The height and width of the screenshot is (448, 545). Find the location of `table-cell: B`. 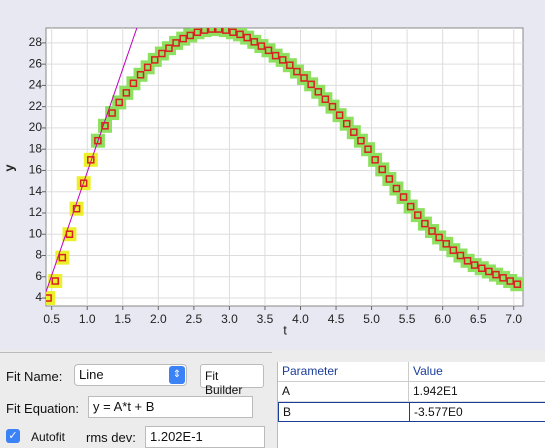

table-cell: B is located at coordinates (343, 412).